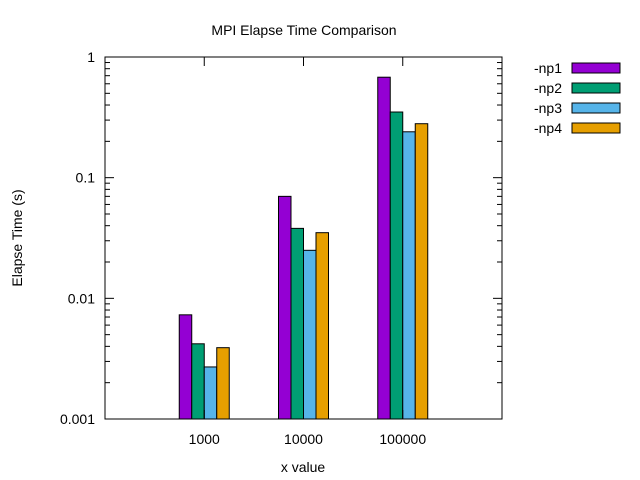  I want to click on legend: -np1 -np2 -np3 -np4, so click(577, 98).